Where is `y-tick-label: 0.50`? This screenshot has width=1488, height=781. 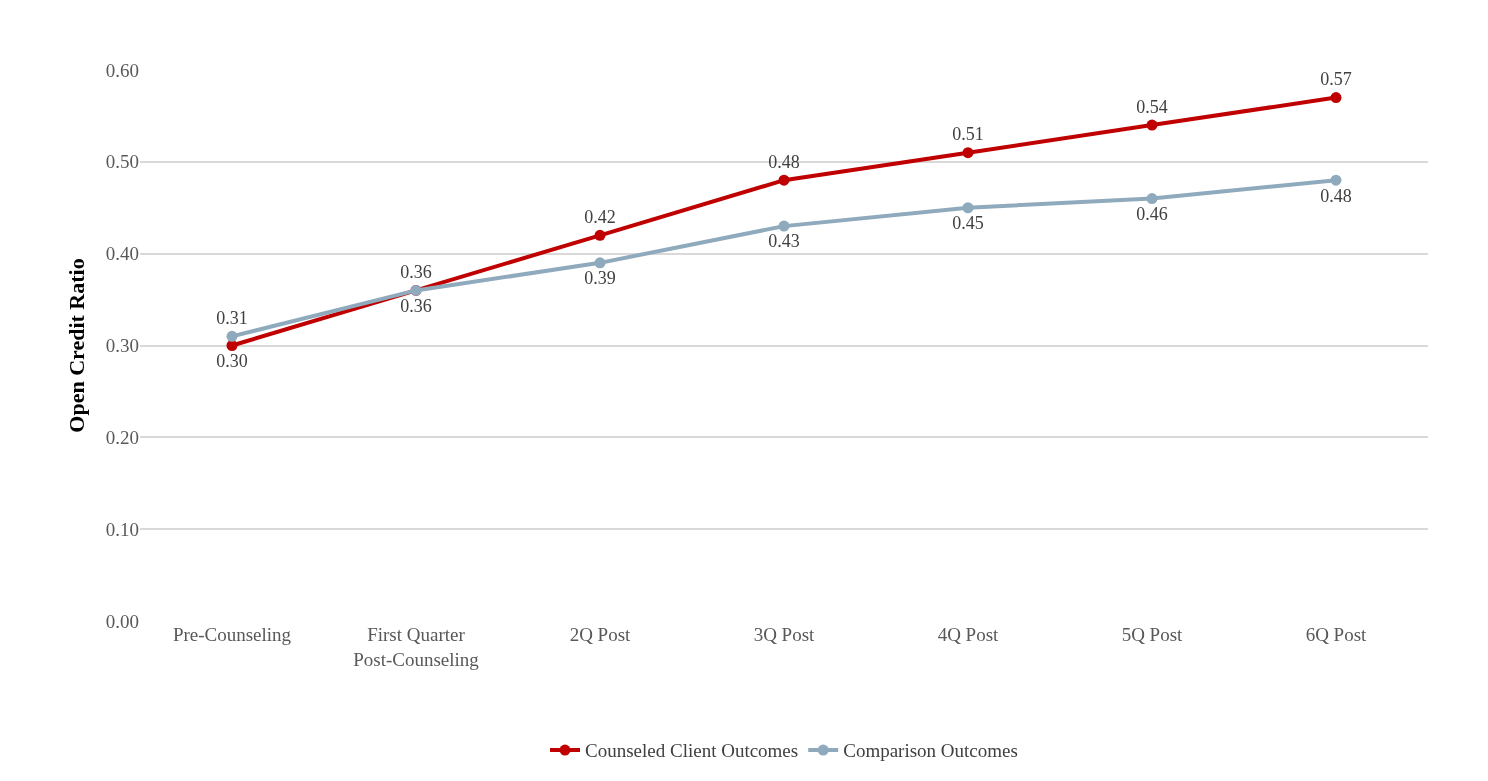 y-tick-label: 0.50 is located at coordinates (122, 162).